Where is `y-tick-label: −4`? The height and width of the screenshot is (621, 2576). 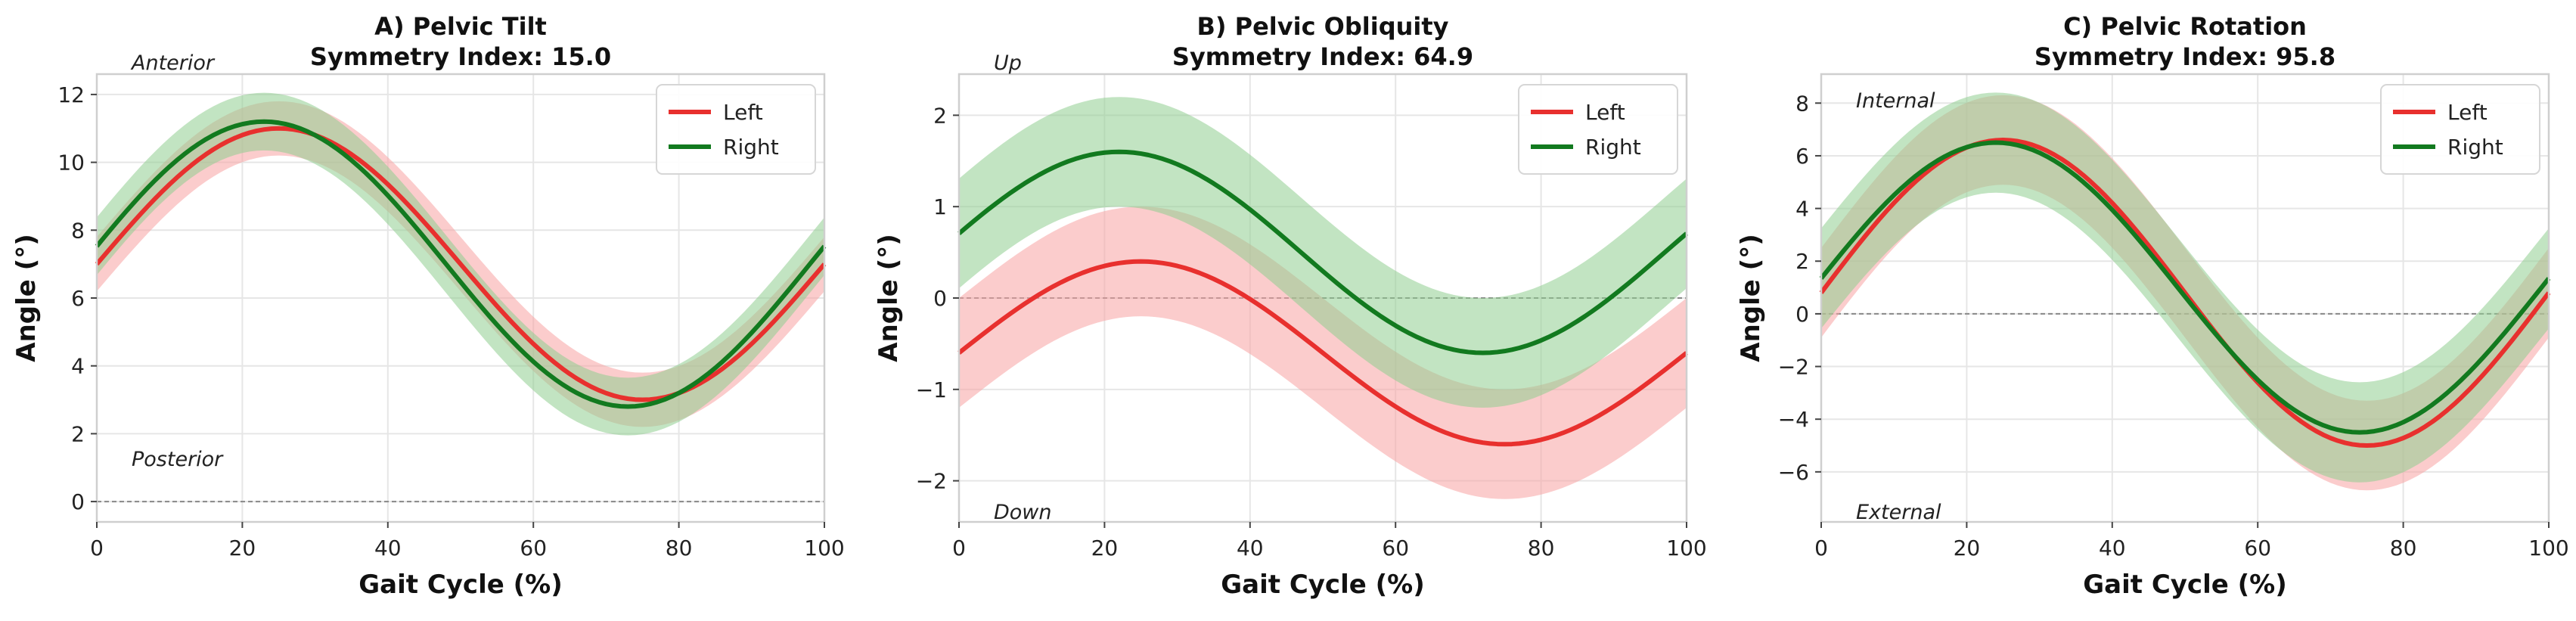
y-tick-label: −4 is located at coordinates (1793, 420).